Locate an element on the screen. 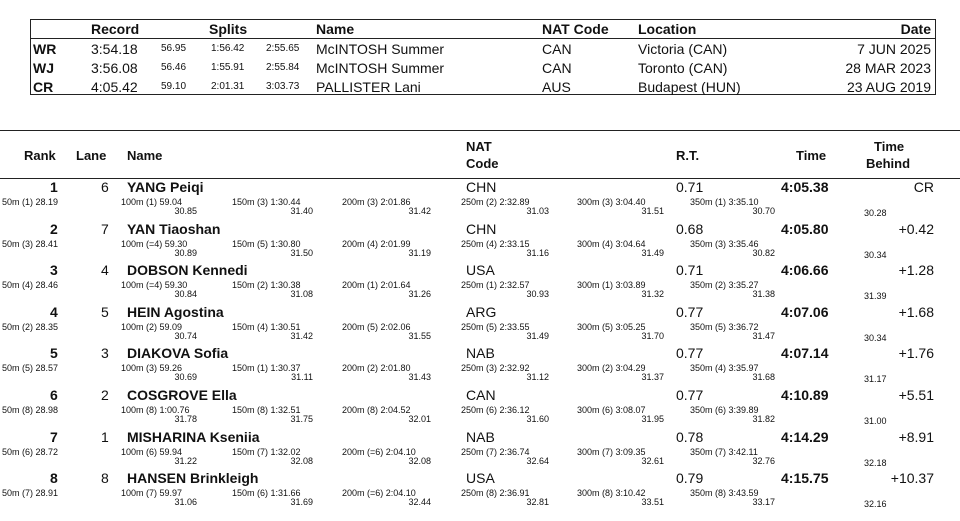  split-350: 350m (8) 3:43.59 is located at coordinates (724, 493).